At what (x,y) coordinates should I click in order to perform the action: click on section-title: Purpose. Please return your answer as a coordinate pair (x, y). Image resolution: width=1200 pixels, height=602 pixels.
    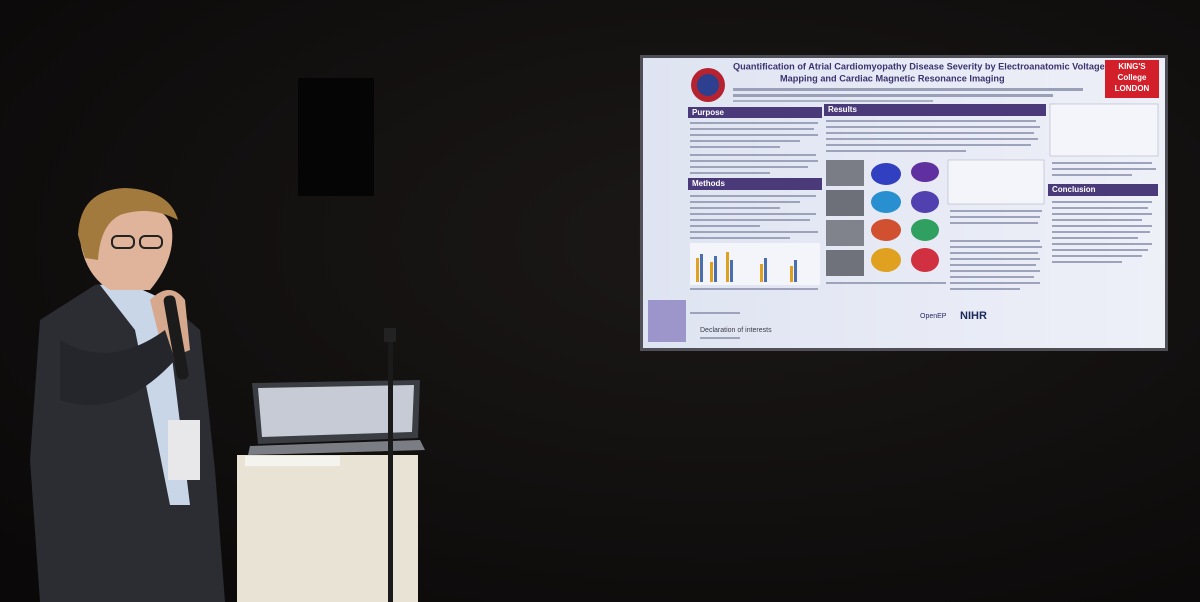
    Looking at the image, I should click on (708, 112).